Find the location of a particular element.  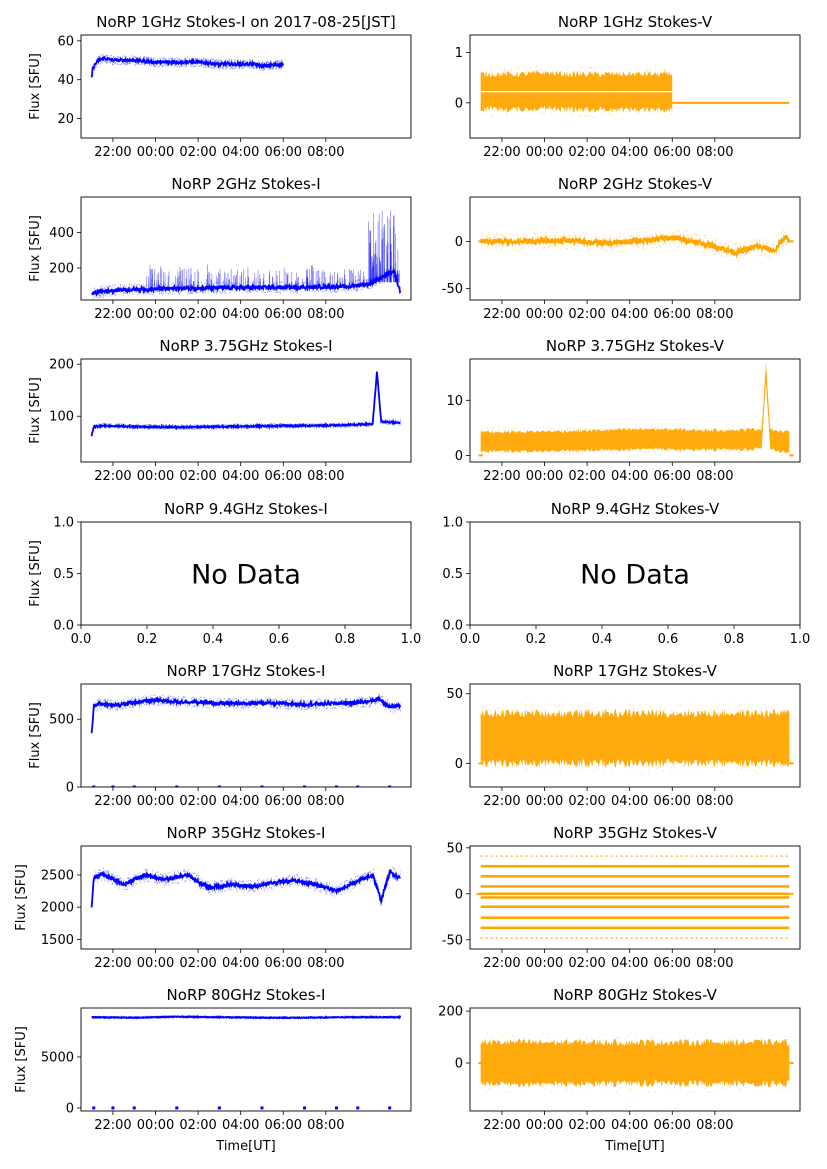

x-tick-label: 0.2 is located at coordinates (536, 639).